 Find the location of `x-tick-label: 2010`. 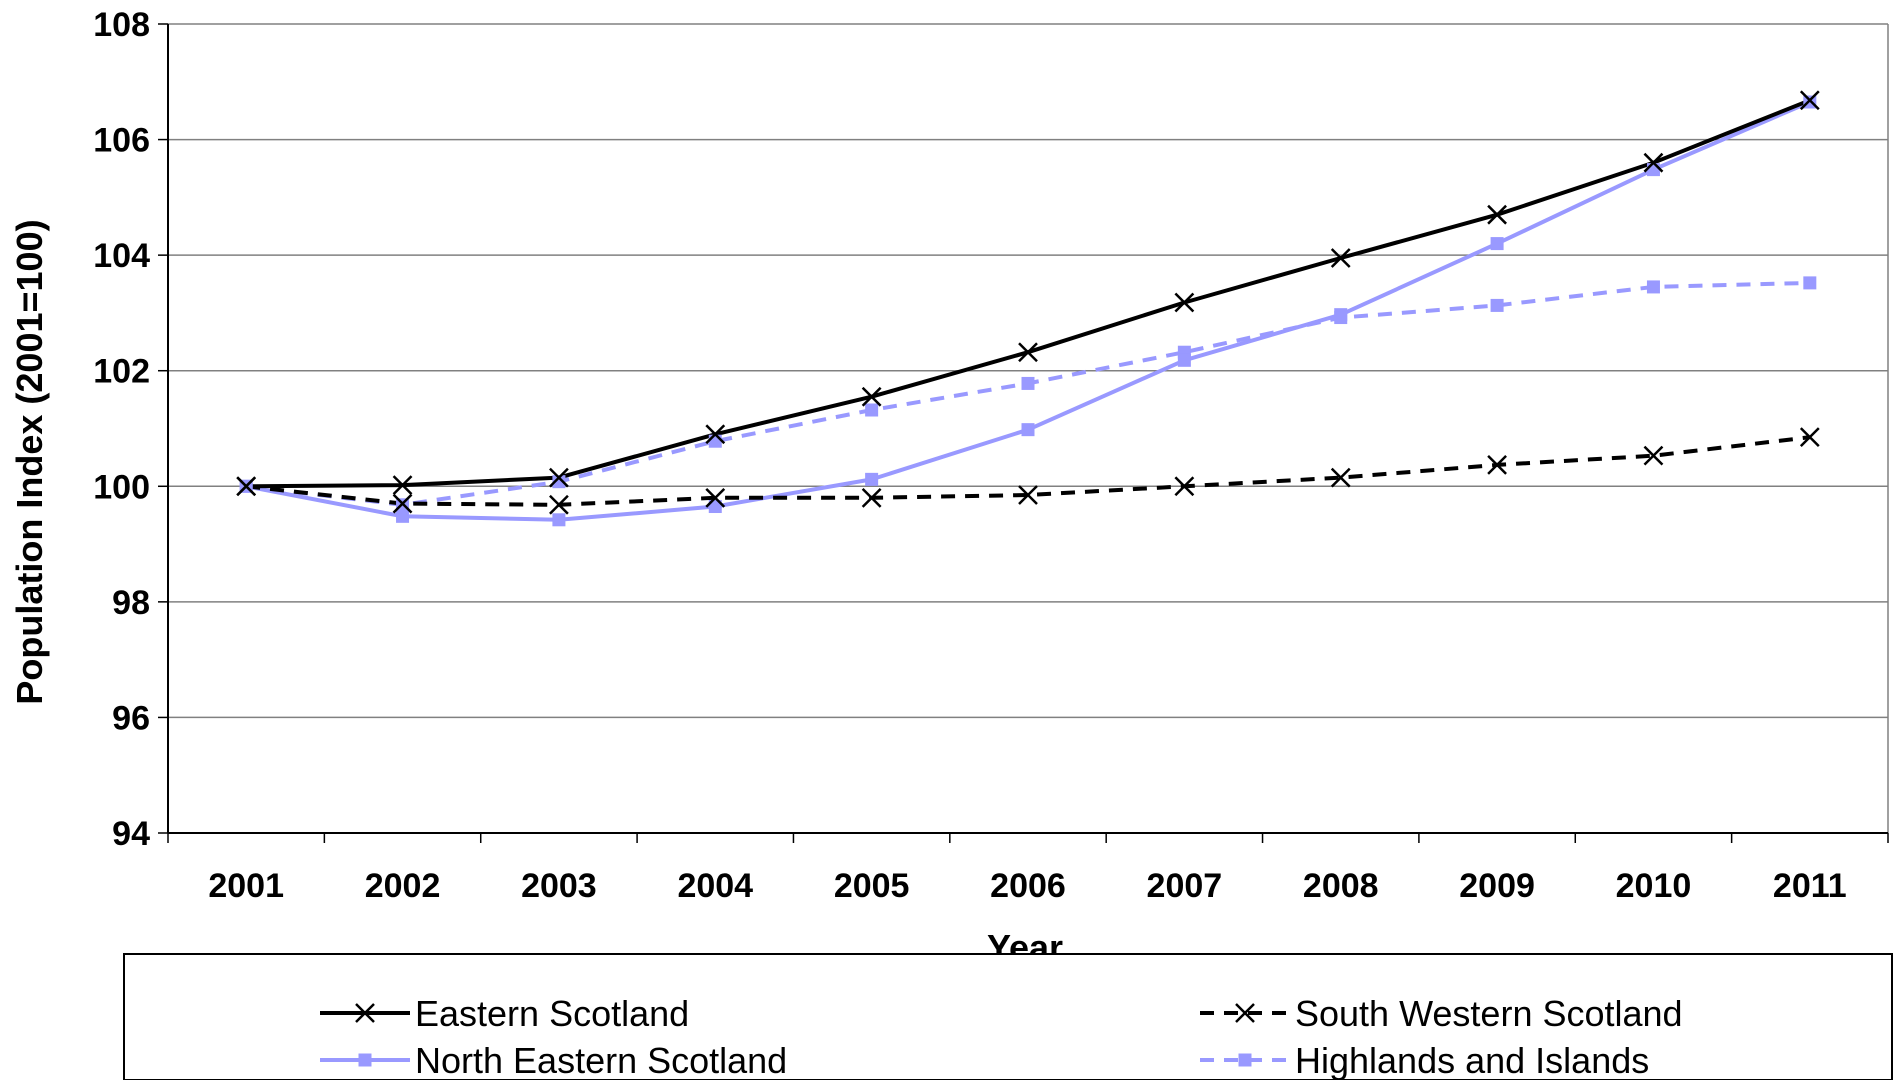

x-tick-label: 2010 is located at coordinates (1654, 886).